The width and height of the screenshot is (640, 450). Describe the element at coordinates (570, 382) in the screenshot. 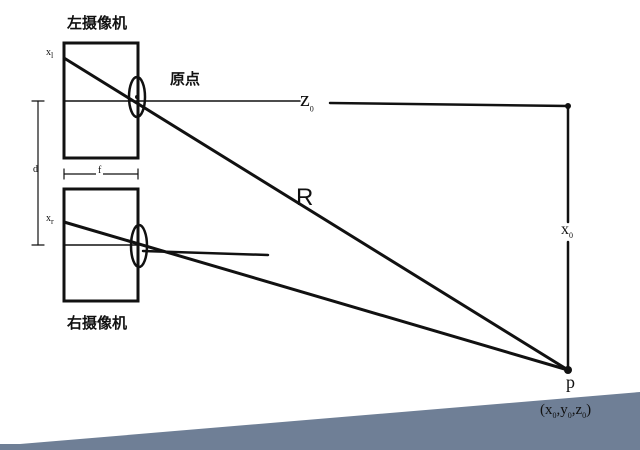

I see `p-label: p` at that location.